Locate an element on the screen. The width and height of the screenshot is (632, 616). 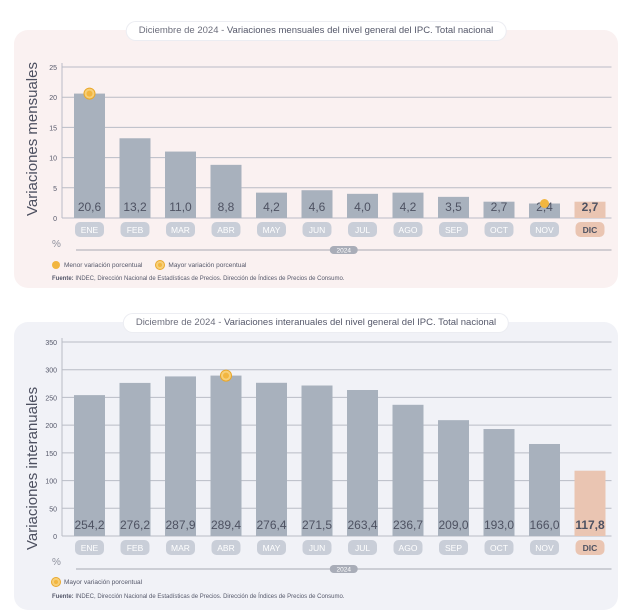
legend-item-max: Mayor variación porcentual is located at coordinates (201, 265).